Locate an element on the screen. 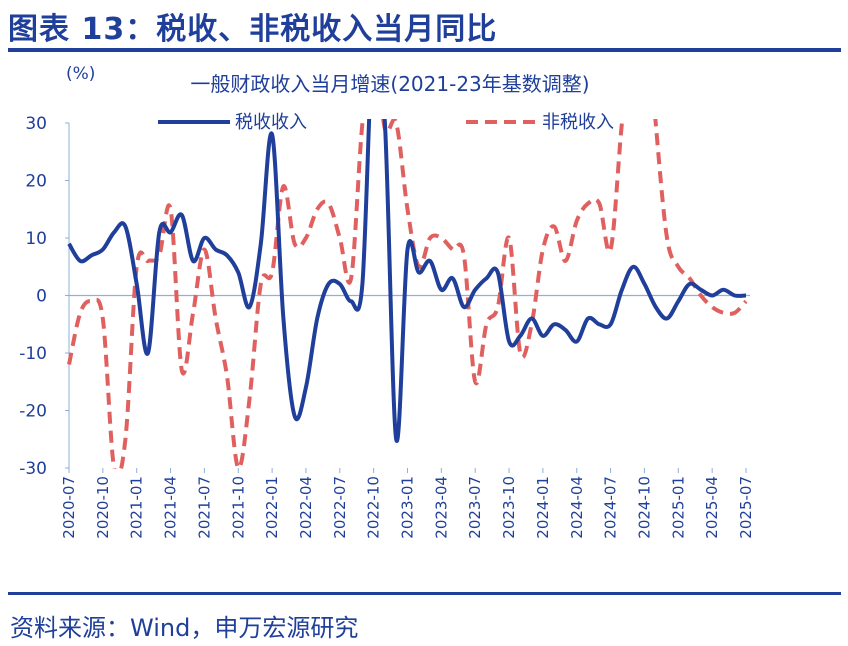 Image resolution: width=848 pixels, height=646 pixels. y-tick-label: -10 is located at coordinates (33, 354).